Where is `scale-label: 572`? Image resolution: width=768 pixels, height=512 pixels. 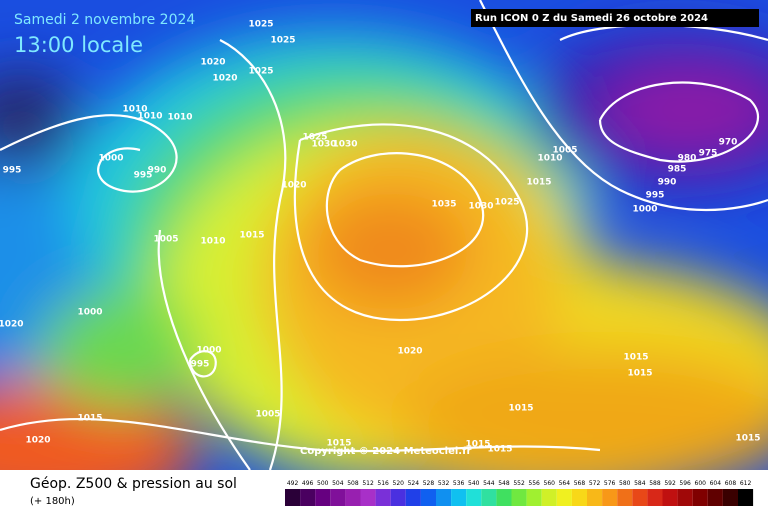 scale-label: 572 is located at coordinates (595, 483).